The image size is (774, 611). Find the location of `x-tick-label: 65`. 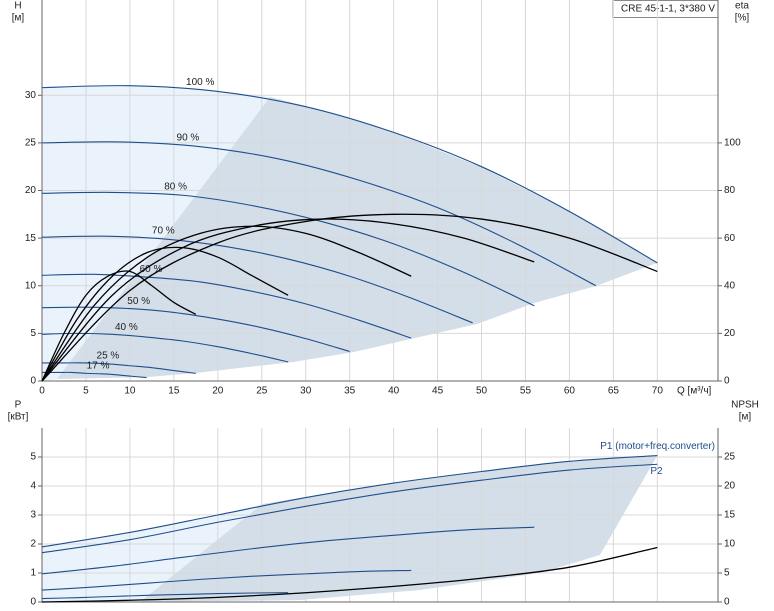

x-tick-label: 65 is located at coordinates (614, 391).